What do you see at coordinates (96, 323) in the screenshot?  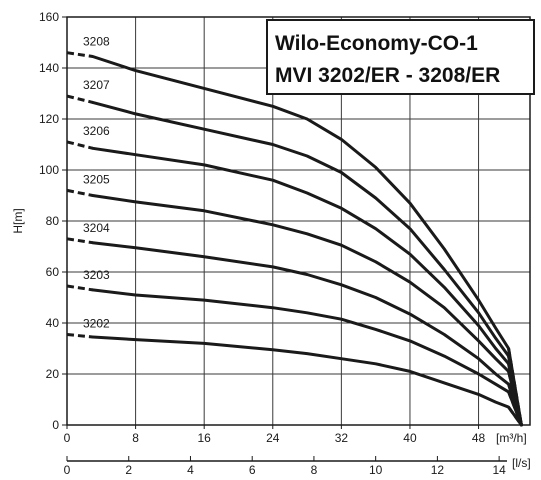 I see `series-label-3202: 3202` at bounding box center [96, 323].